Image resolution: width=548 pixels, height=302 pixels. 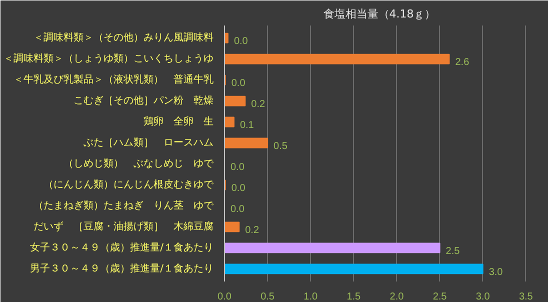 I want to click on x-tick-label: 2.0, so click(x=397, y=297).